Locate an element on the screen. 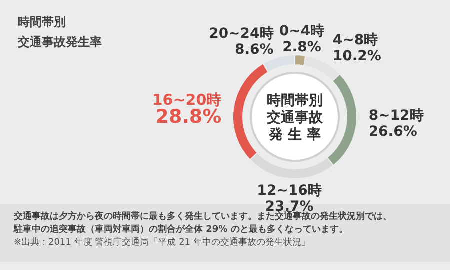 The width and height of the screenshot is (450, 270). slice-label: 4~8時 is located at coordinates (355, 40).